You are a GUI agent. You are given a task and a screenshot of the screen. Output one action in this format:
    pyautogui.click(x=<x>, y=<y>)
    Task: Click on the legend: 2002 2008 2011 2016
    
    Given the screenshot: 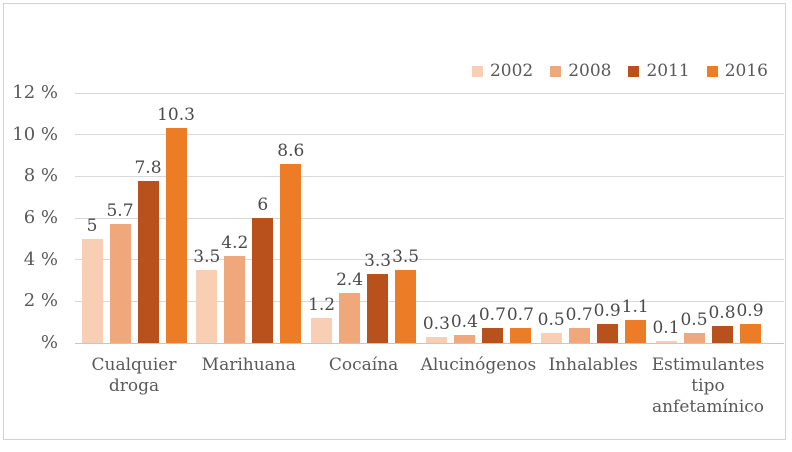 What is the action you would take?
    pyautogui.click(x=619, y=71)
    